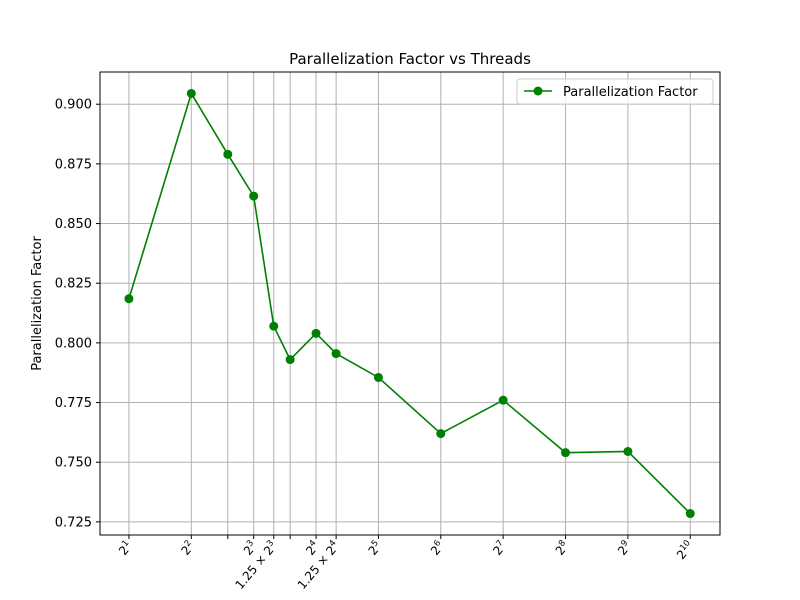  What do you see at coordinates (630, 92) in the screenshot?
I see `legend-label: Parallelization Factor` at bounding box center [630, 92].